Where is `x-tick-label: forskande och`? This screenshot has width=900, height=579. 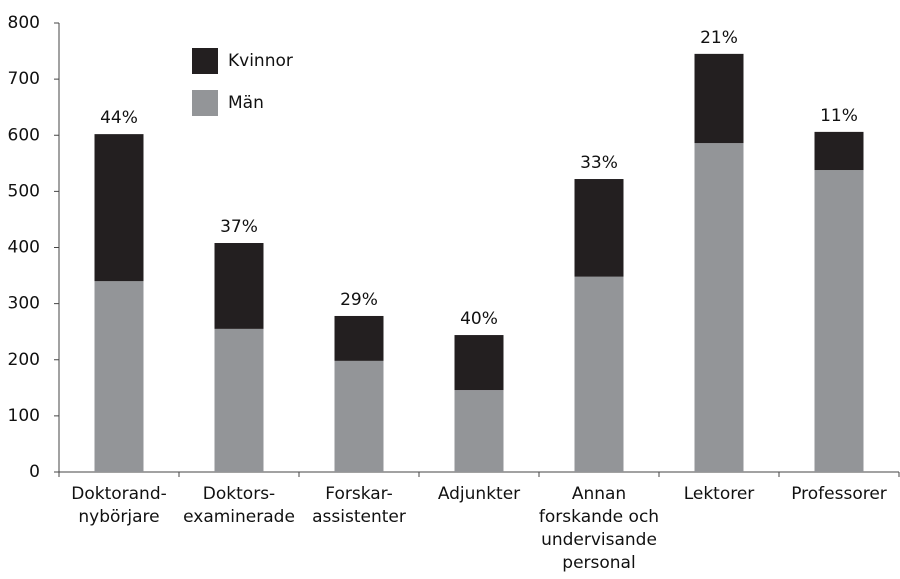
x-tick-label: forskande och is located at coordinates (599, 517).